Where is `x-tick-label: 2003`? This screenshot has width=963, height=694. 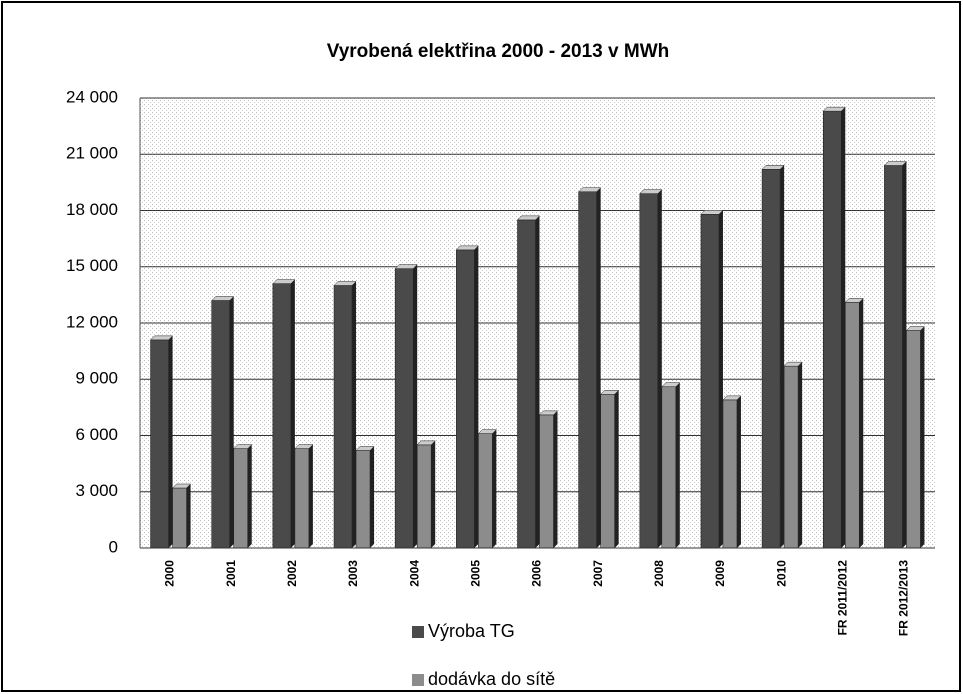
x-tick-label: 2003 is located at coordinates (353, 573).